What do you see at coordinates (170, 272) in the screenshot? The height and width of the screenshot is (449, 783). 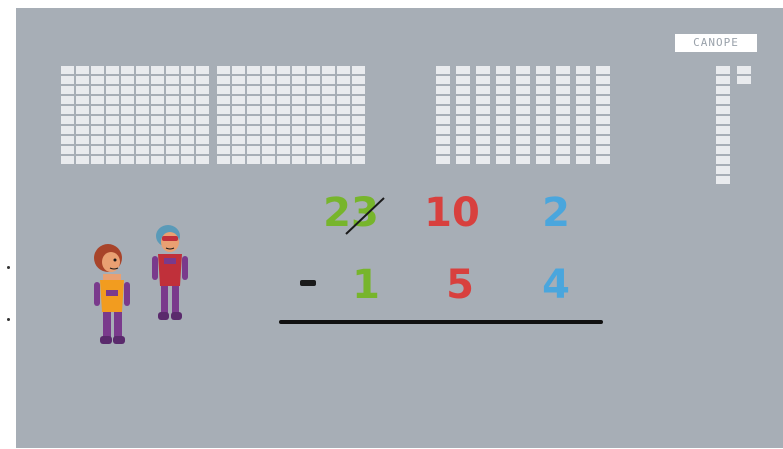 I see `boy-character` at bounding box center [170, 272].